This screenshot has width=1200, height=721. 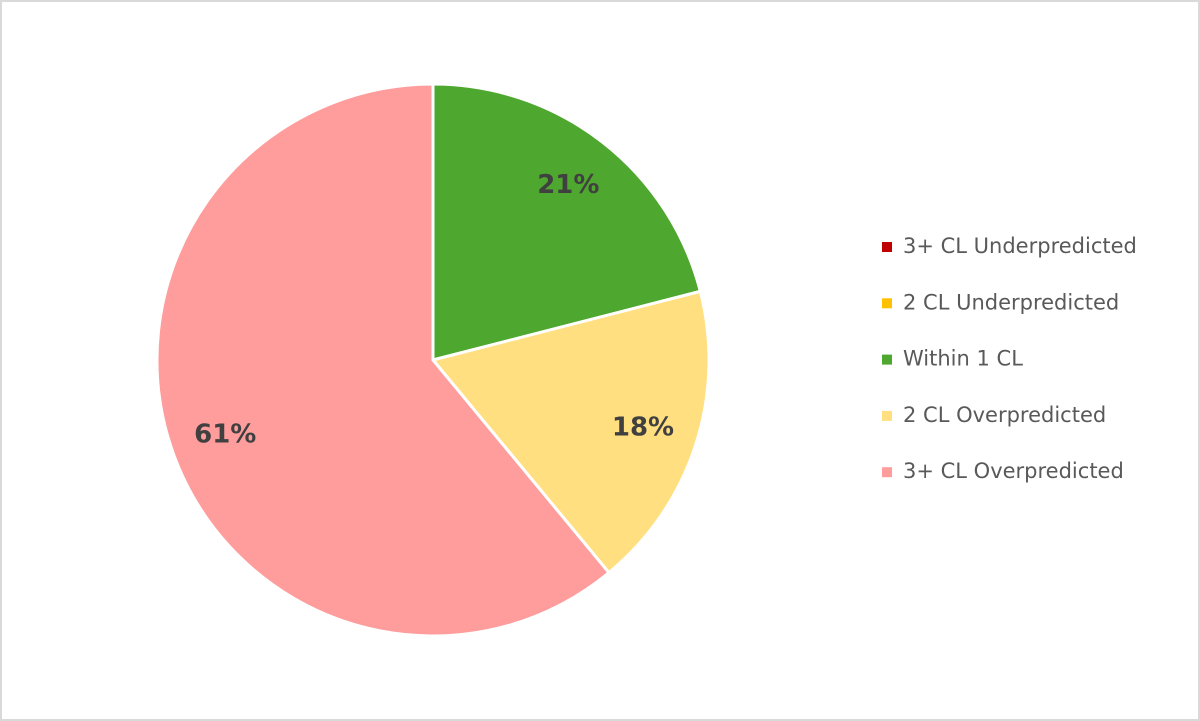 I want to click on data-label: 21%, so click(x=568, y=185).